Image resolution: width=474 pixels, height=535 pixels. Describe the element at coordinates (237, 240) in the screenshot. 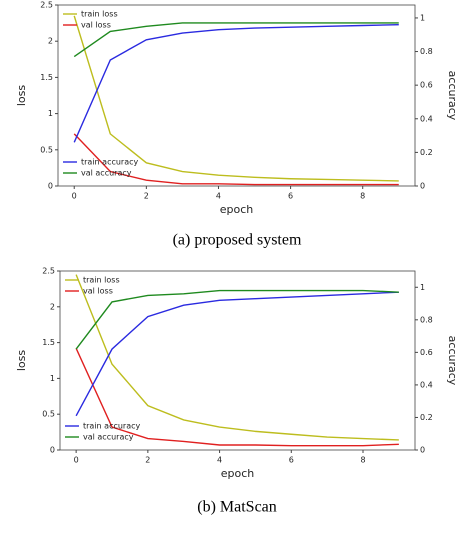

I see `caption: (a) proposed system` at that location.